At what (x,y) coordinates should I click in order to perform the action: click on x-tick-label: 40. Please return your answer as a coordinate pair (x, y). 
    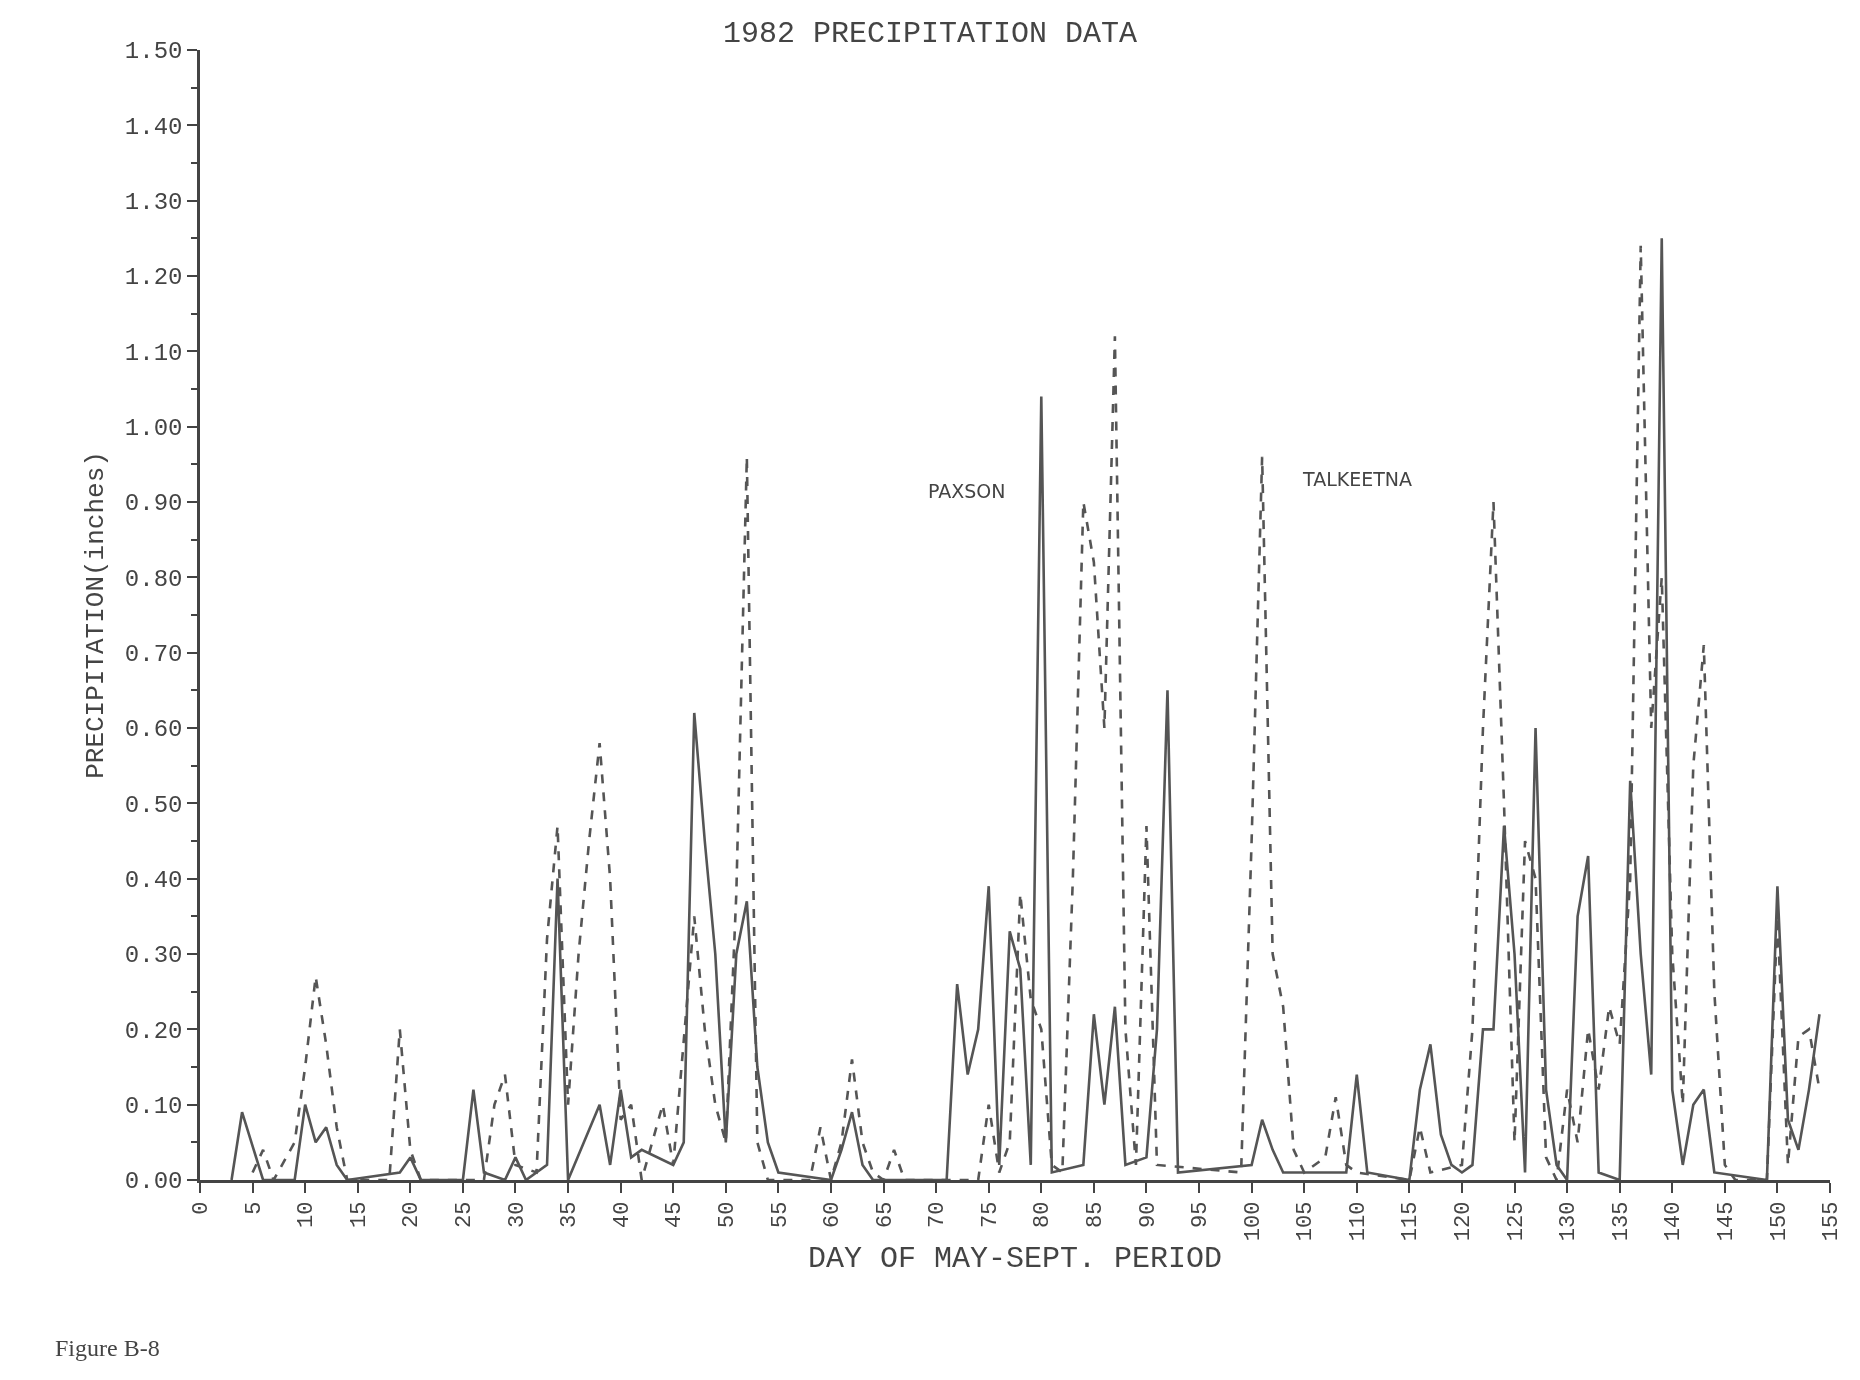
    Looking at the image, I should click on (622, 1214).